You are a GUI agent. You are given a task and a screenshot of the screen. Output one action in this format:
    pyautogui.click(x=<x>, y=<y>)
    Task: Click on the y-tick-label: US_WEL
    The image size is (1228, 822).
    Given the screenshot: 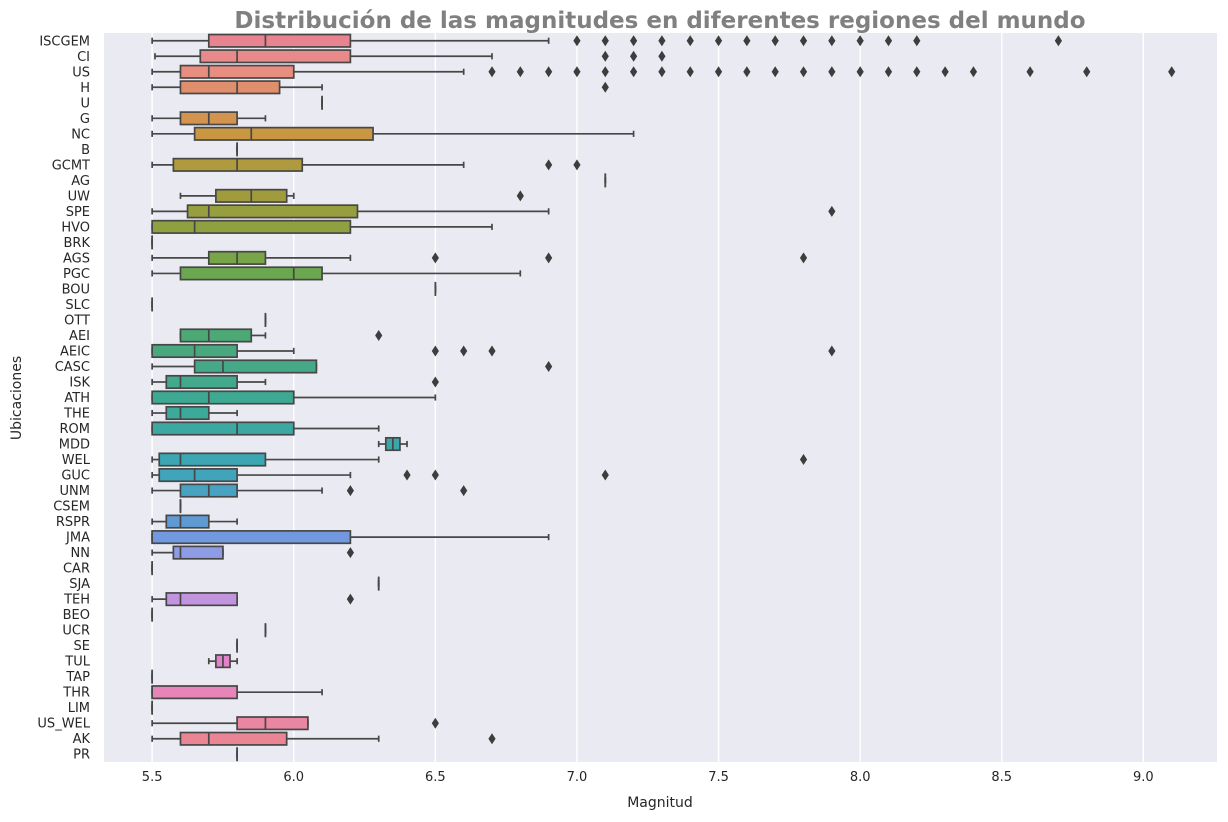 What is the action you would take?
    pyautogui.click(x=63, y=724)
    